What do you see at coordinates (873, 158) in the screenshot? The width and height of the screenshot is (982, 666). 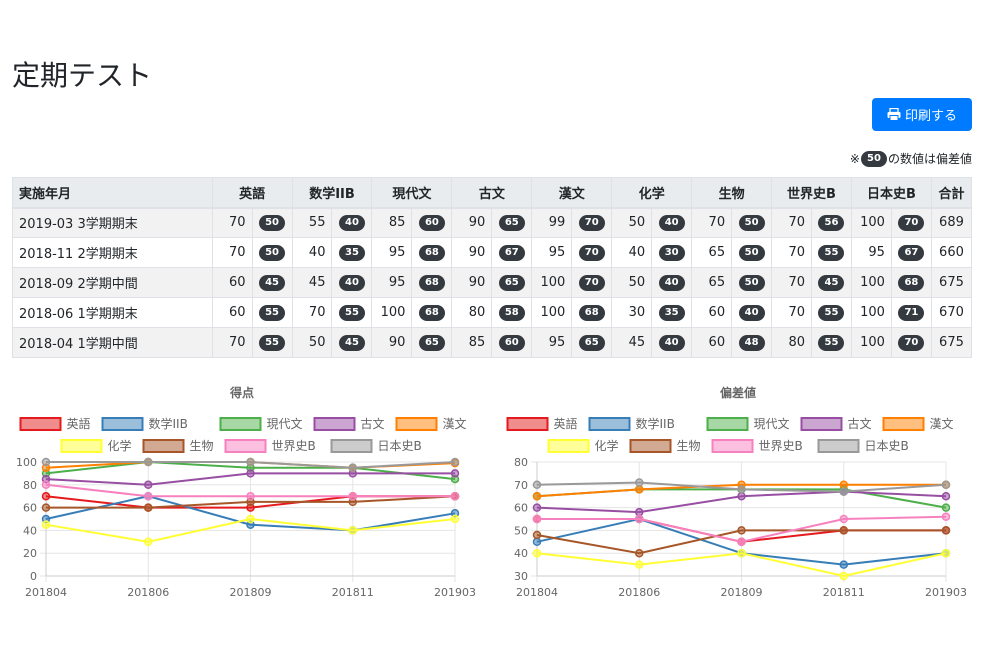 I see `note-badge: 50` at bounding box center [873, 158].